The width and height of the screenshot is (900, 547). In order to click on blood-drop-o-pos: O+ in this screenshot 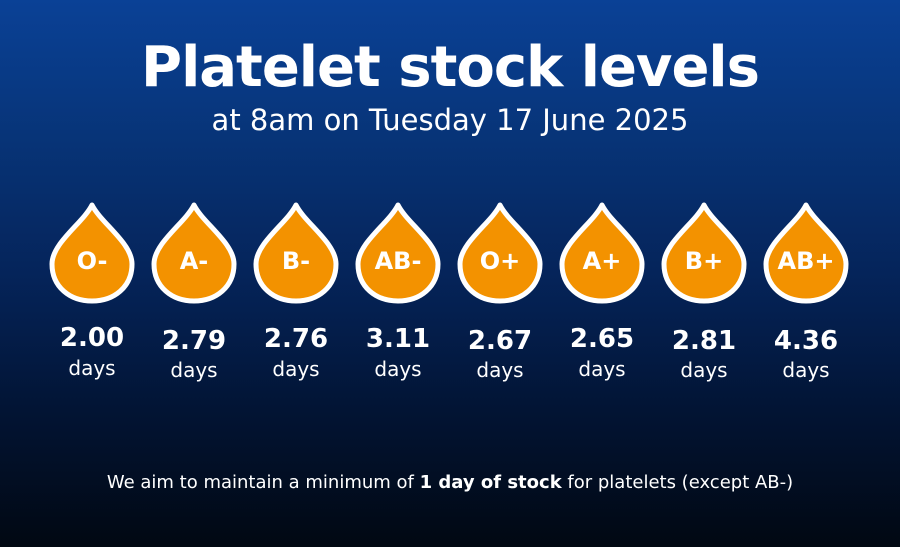, I will do `click(500, 253)`.